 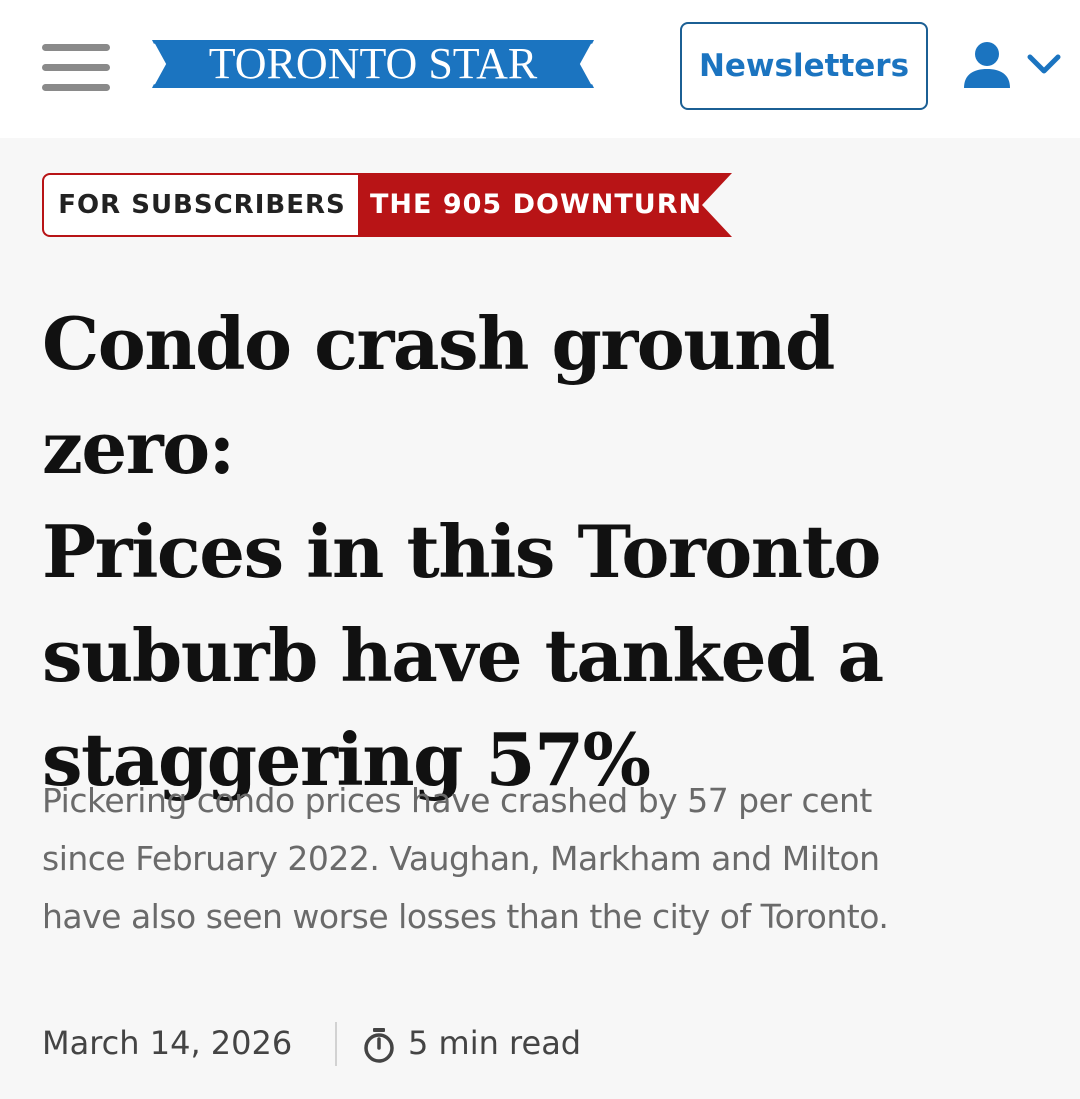 What do you see at coordinates (461, 551) in the screenshot?
I see `headline-line: Prices in this Toronto` at bounding box center [461, 551].